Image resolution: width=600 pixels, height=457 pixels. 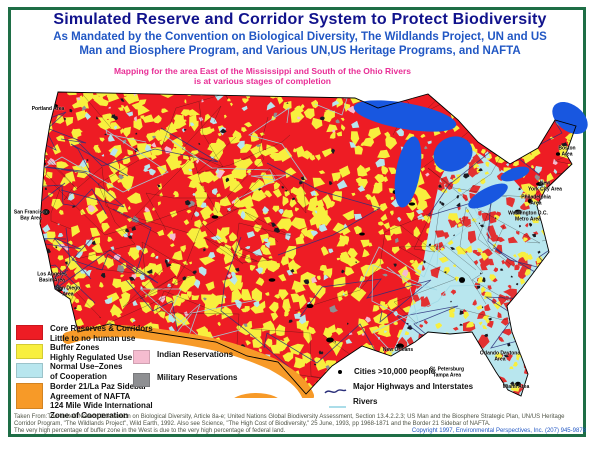 I want to click on city-dot-icon, so click(x=340, y=372).